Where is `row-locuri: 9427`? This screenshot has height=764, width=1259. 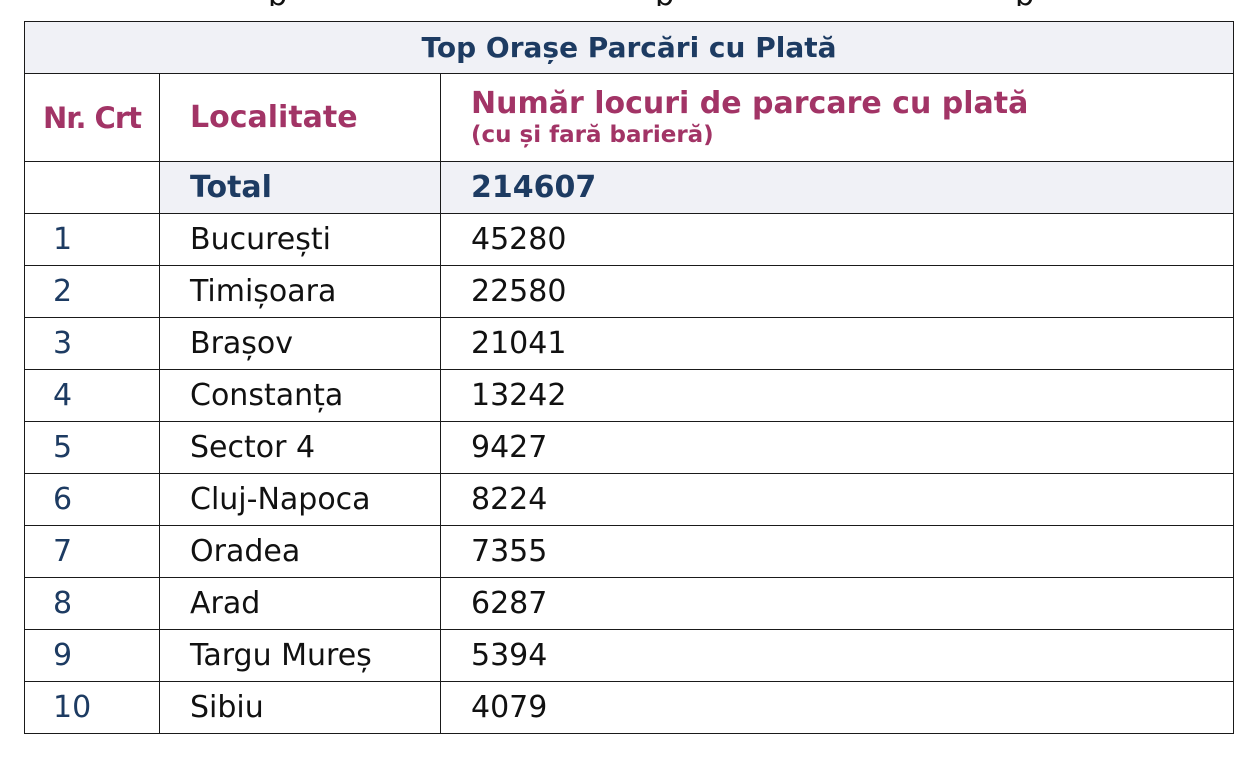
row-locuri: 9427 is located at coordinates (837, 447).